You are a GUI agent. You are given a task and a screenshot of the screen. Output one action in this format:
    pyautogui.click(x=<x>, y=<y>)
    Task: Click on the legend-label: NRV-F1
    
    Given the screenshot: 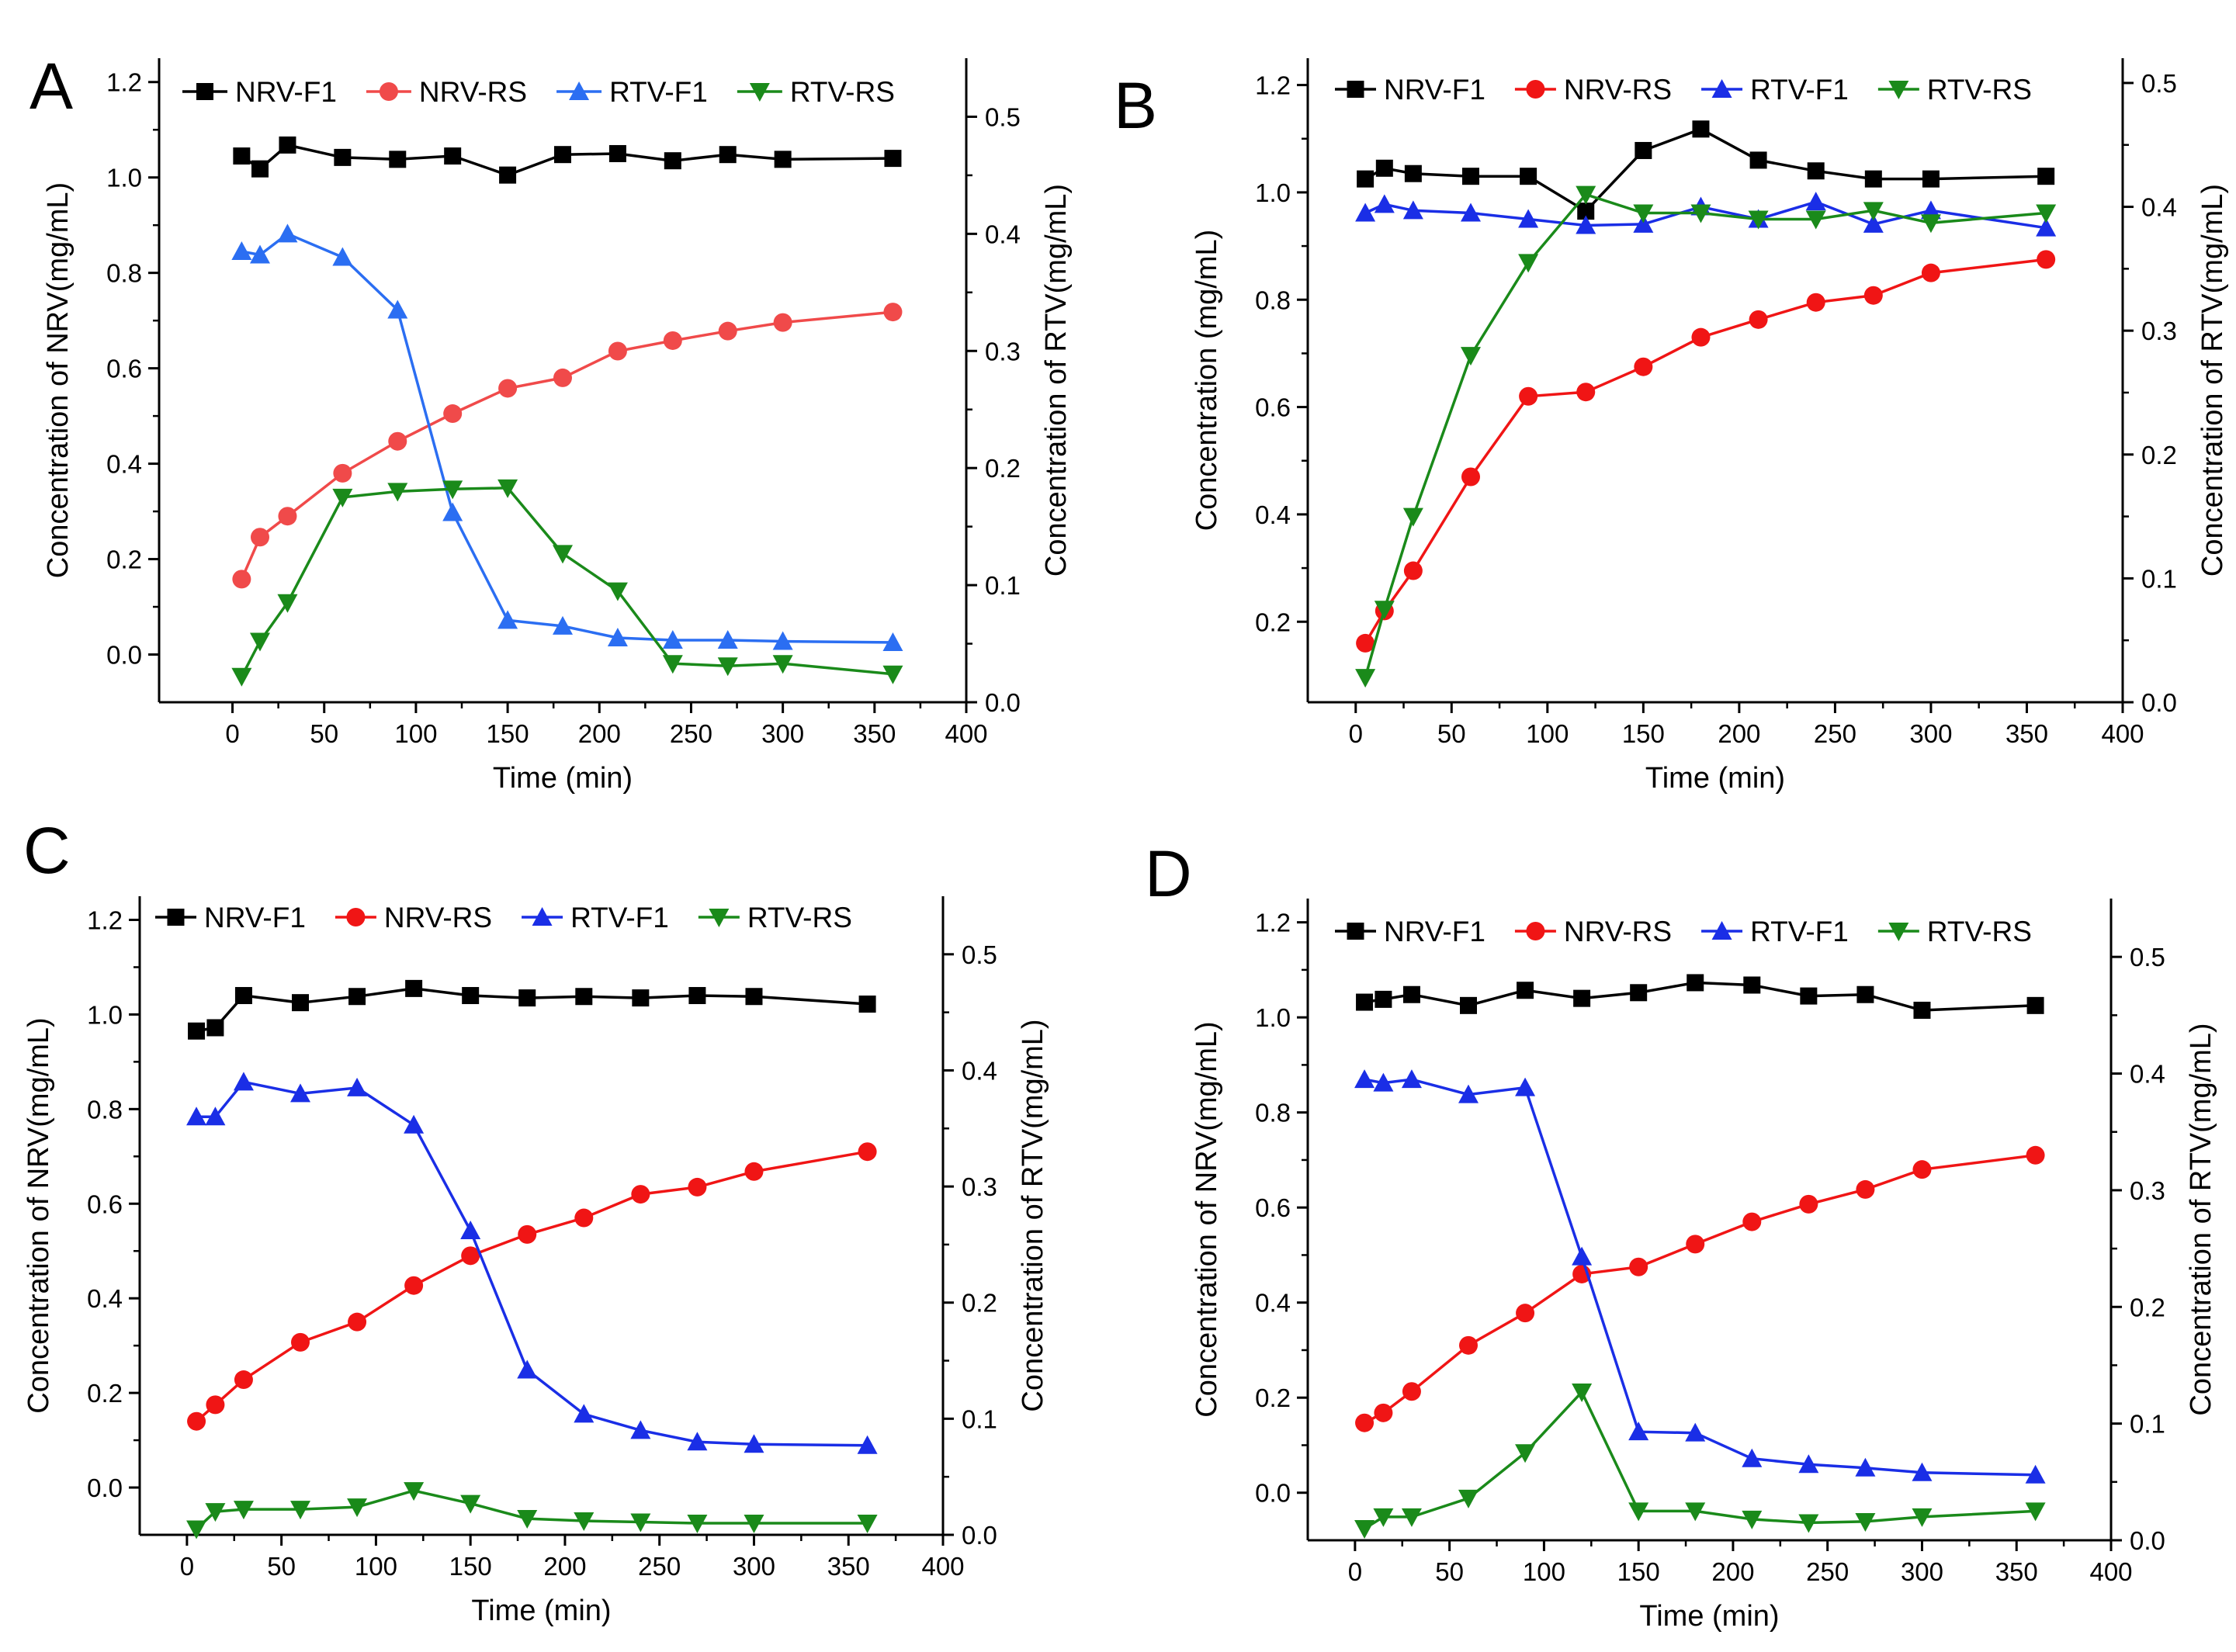 What is the action you would take?
    pyautogui.click(x=255, y=917)
    